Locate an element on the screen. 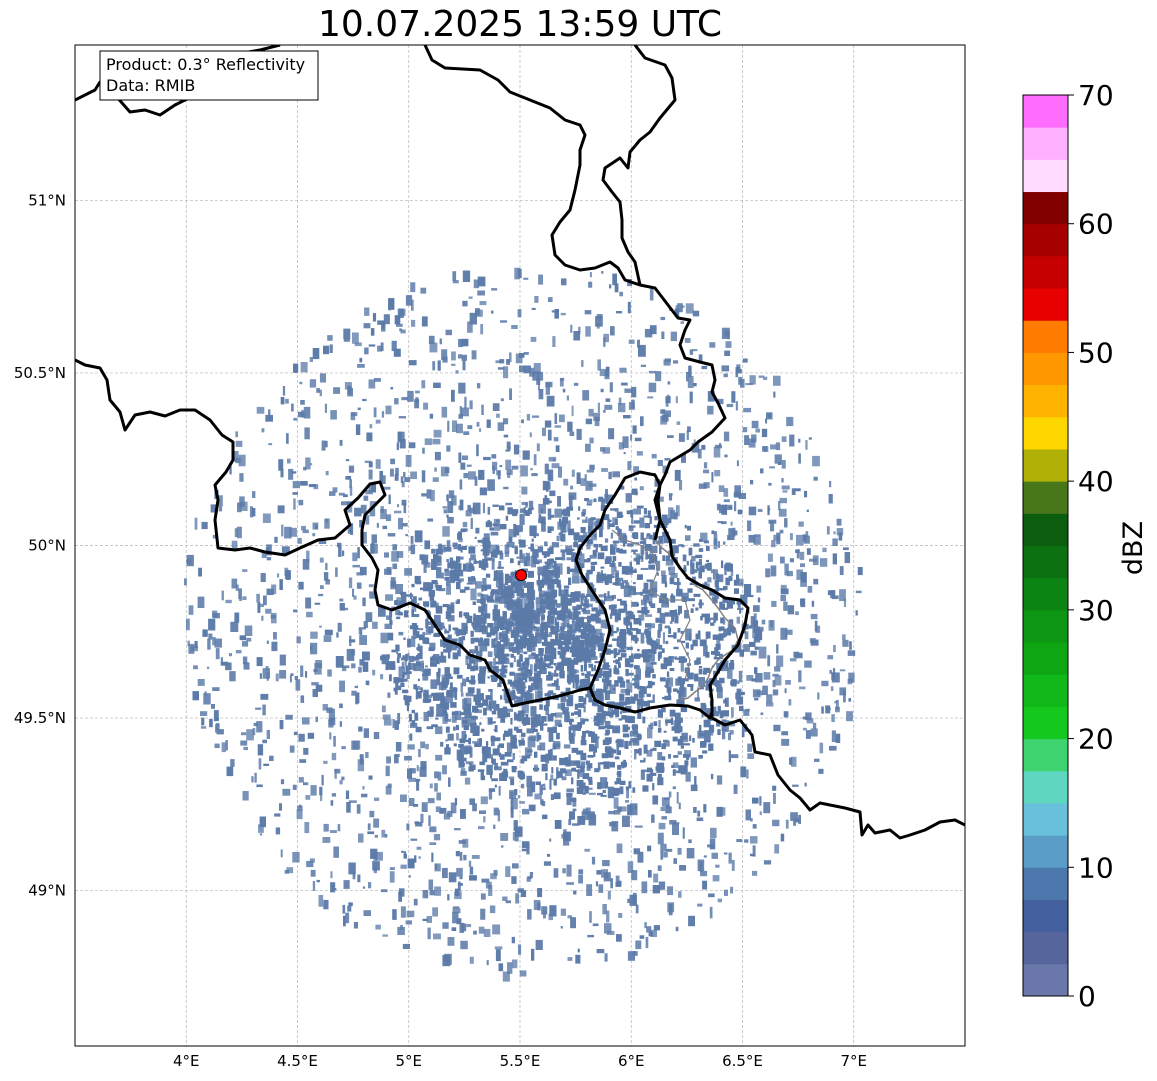  lat-tick-label: 50.5°N is located at coordinates (40, 373).